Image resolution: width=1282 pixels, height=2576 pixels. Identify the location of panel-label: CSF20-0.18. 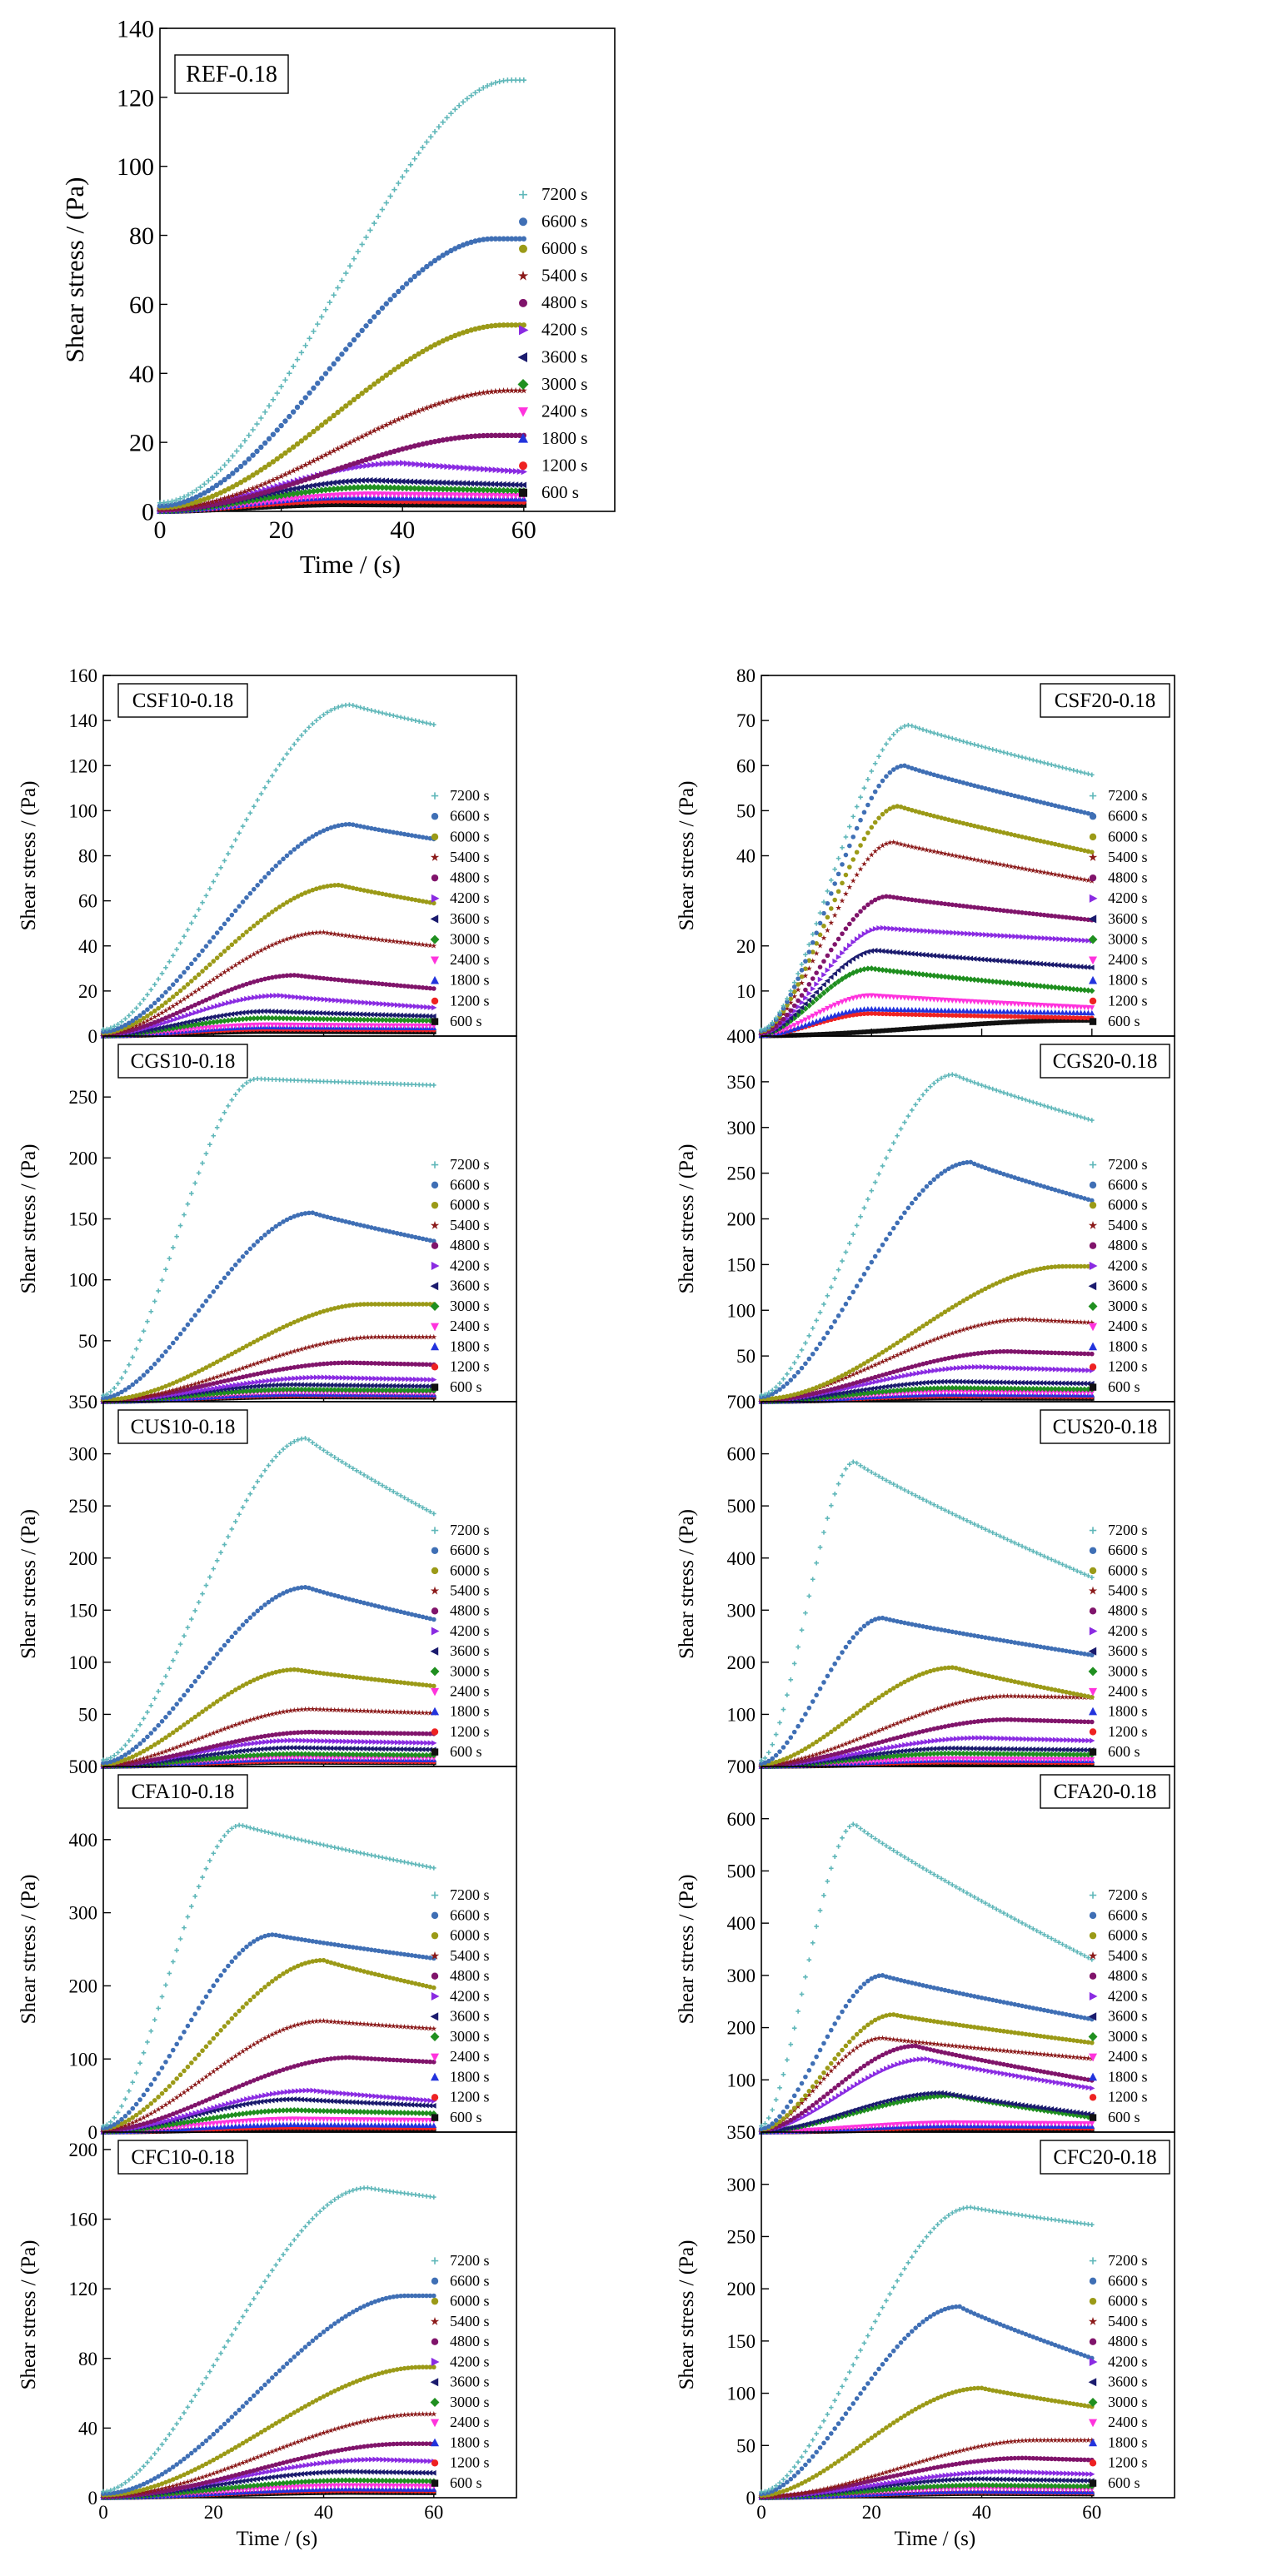
(1105, 701).